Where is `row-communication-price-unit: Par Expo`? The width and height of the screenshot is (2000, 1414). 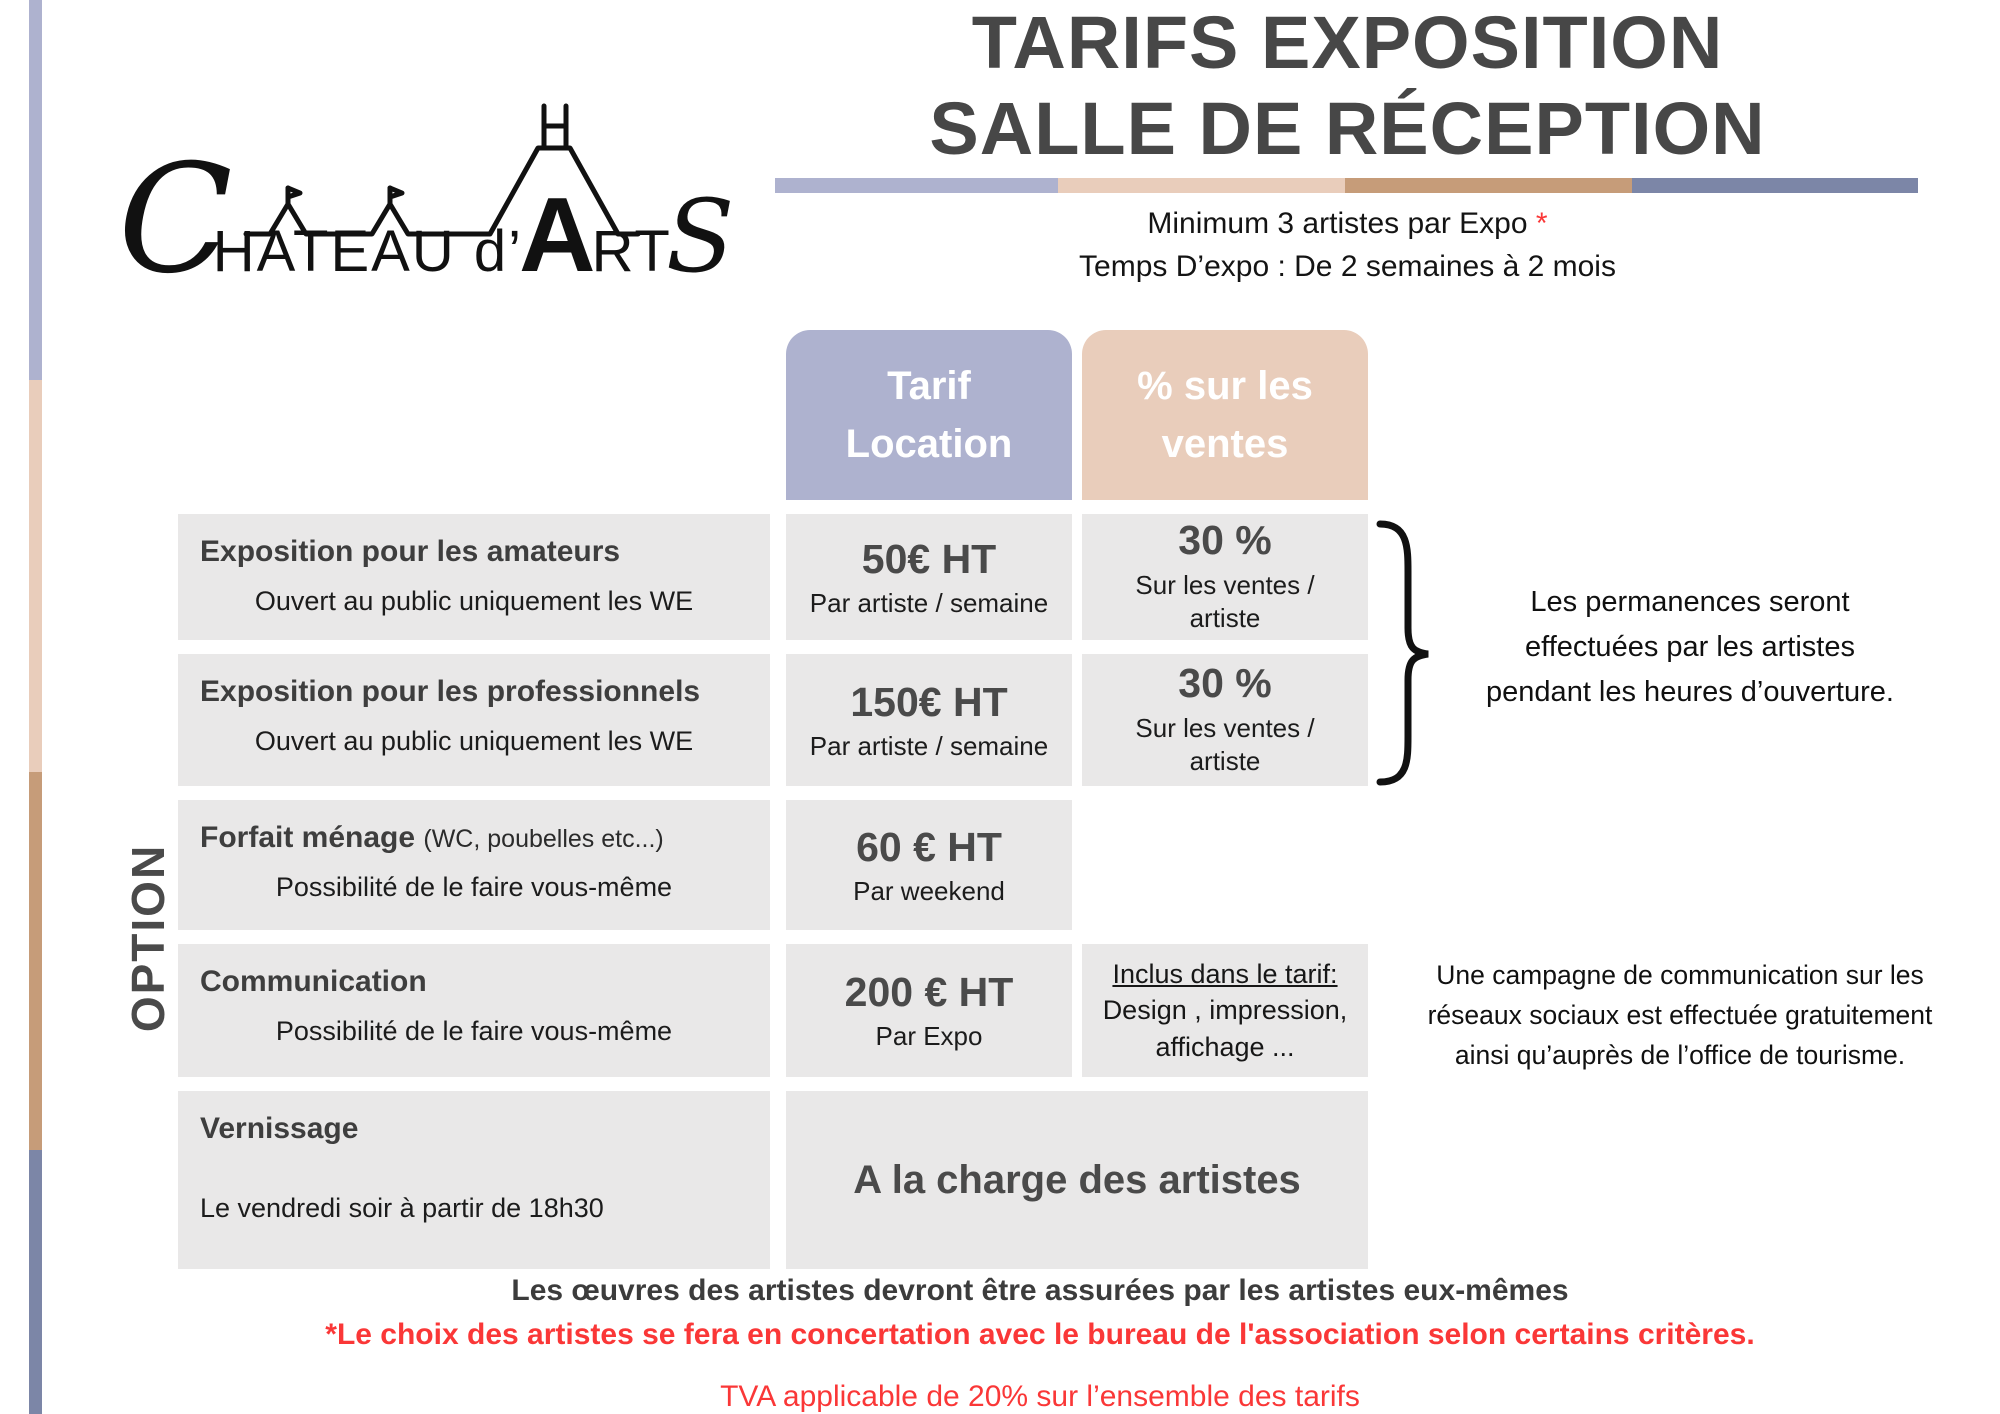
row-communication-price-unit: Par Expo is located at coordinates (929, 1036).